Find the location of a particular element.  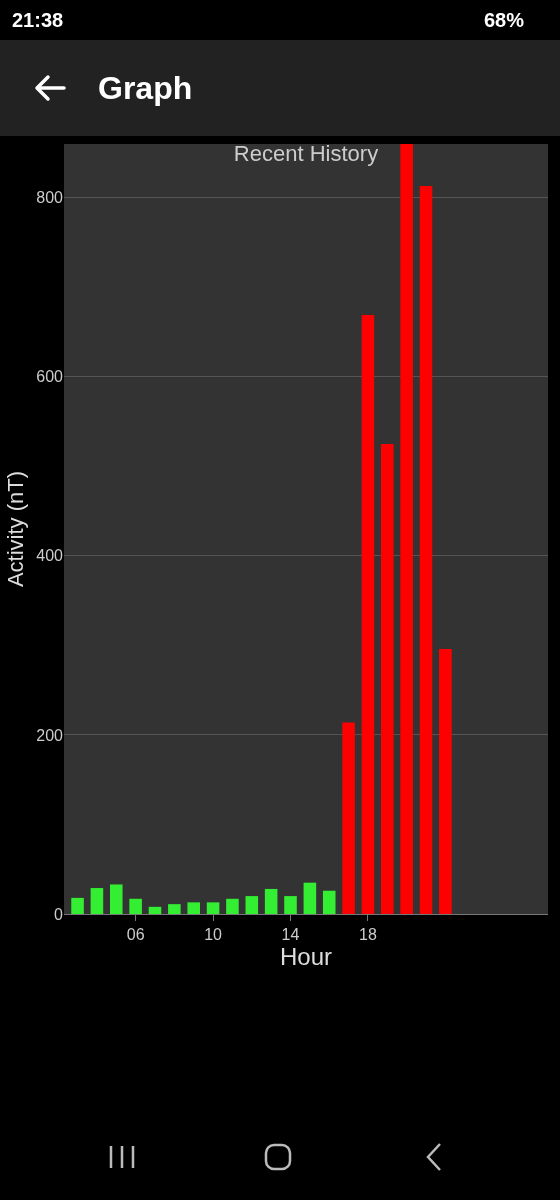

x-tick-label: 10 is located at coordinates (213, 935).